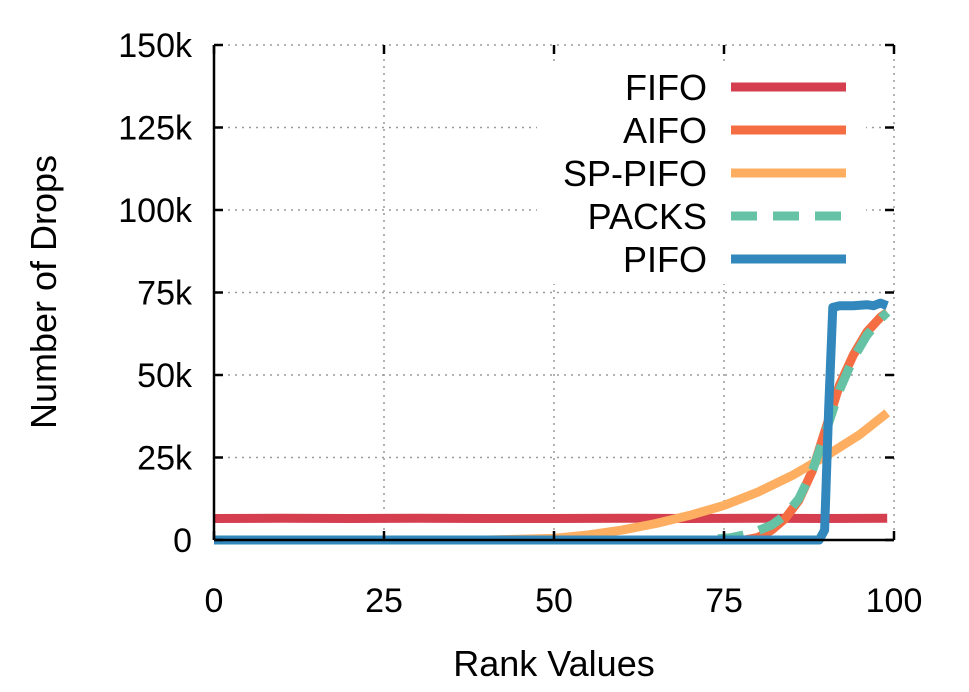  I want to click on x-tick-label: 50, so click(554, 601).